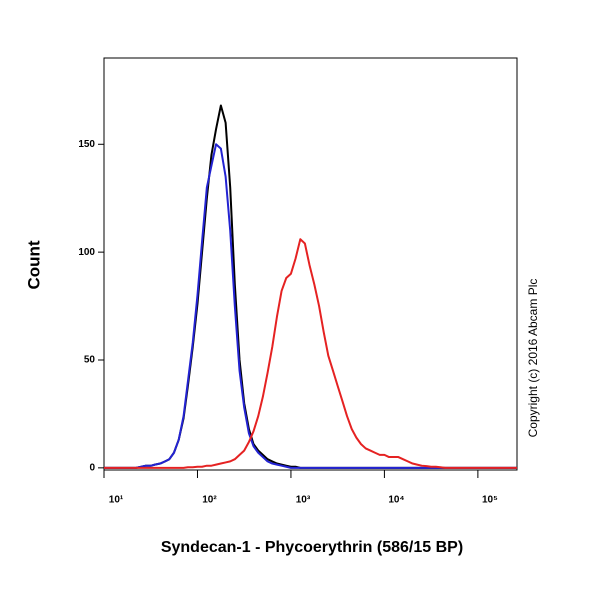 This screenshot has width=600, height=605. What do you see at coordinates (490, 500) in the screenshot?
I see `x-tick-label: 10⁵` at bounding box center [490, 500].